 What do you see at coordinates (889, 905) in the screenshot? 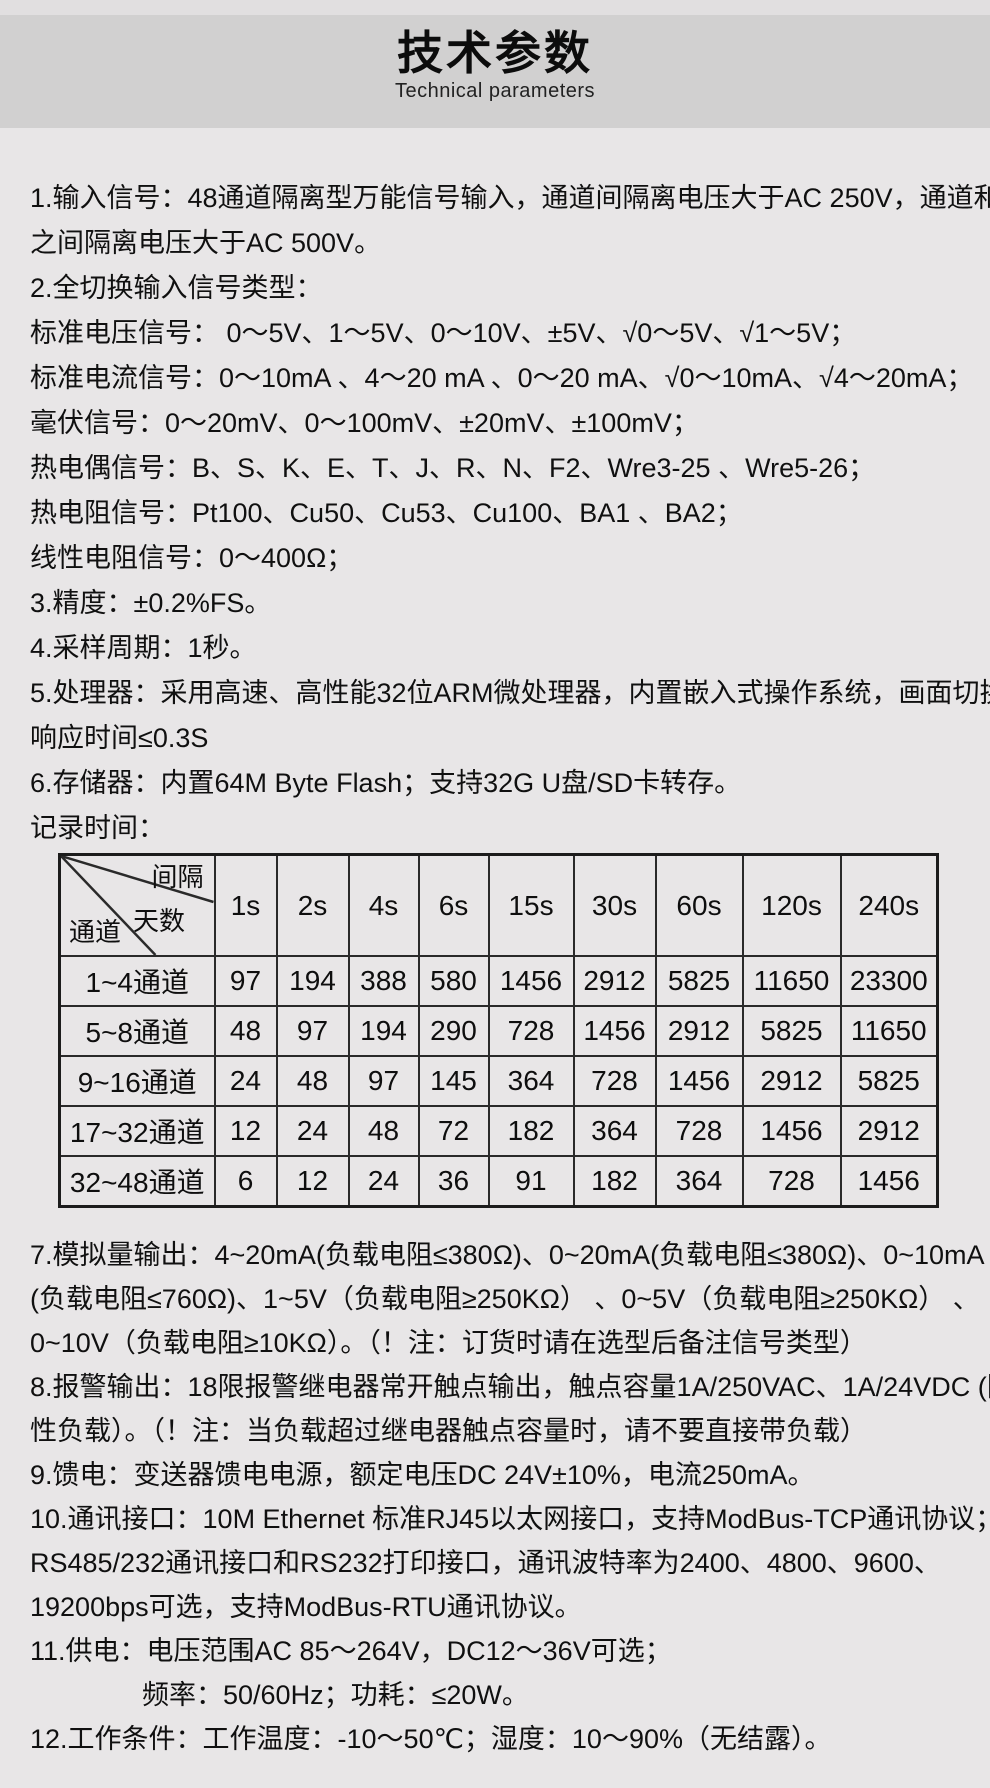
I see `column-header: 240s` at bounding box center [889, 905].